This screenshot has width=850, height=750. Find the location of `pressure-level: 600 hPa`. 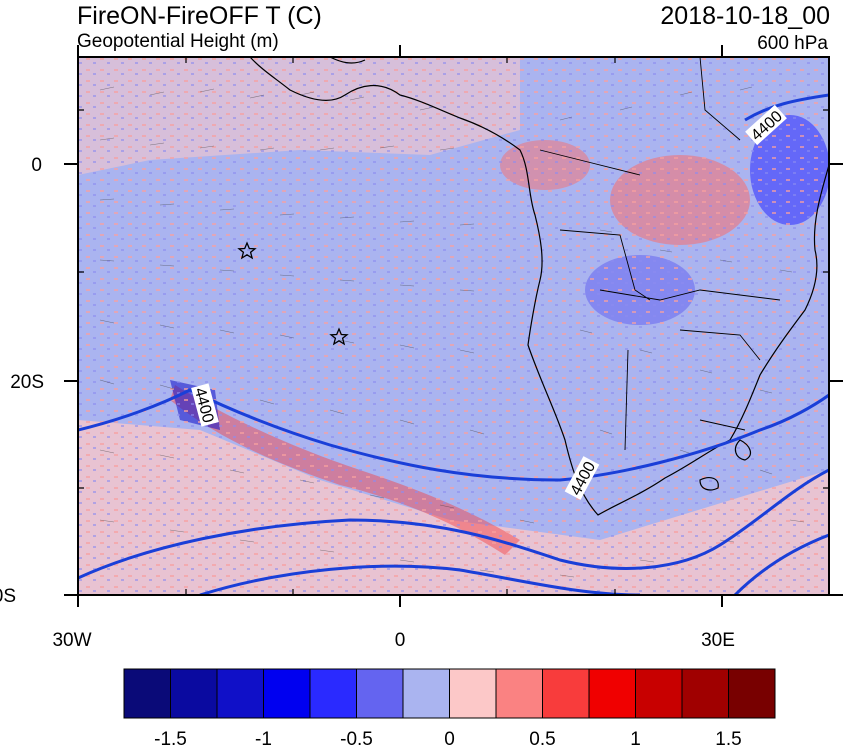

pressure-level: 600 hPa is located at coordinates (792, 43).